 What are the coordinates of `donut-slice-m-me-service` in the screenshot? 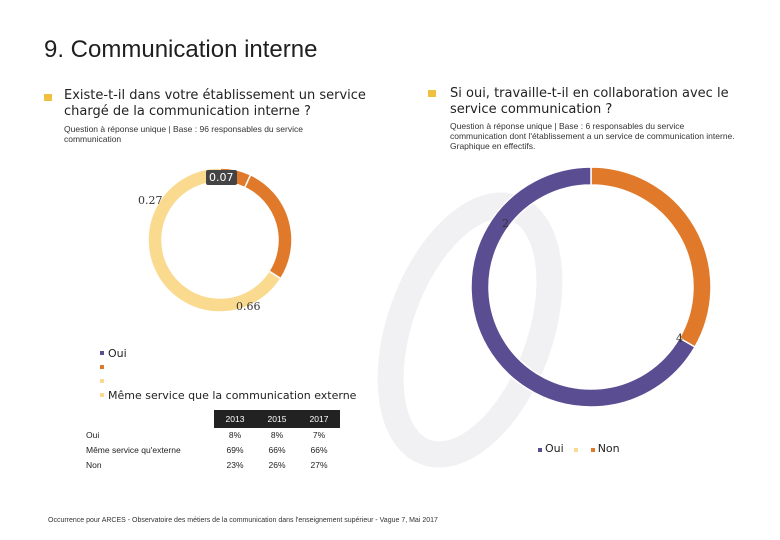 It's located at (214, 240).